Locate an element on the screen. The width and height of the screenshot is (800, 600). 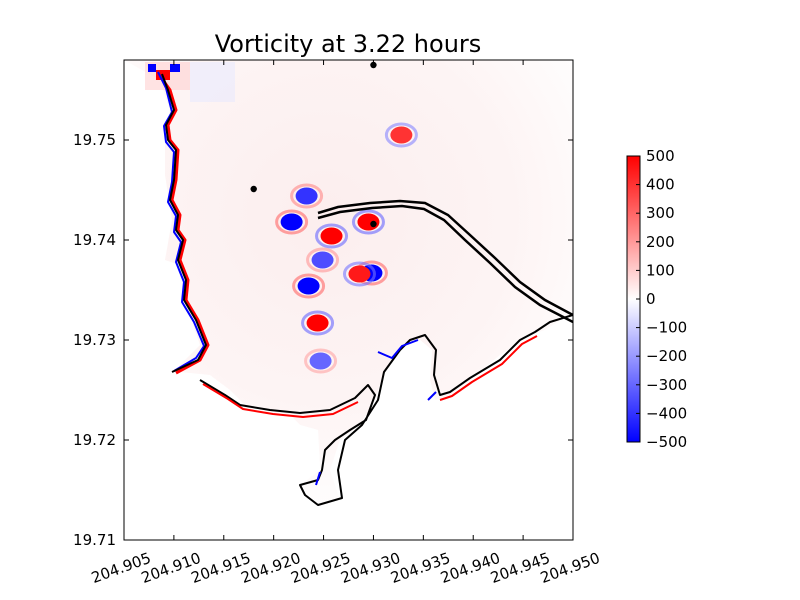
chart-title: Vorticity at 3.22 hours is located at coordinates (348, 44).